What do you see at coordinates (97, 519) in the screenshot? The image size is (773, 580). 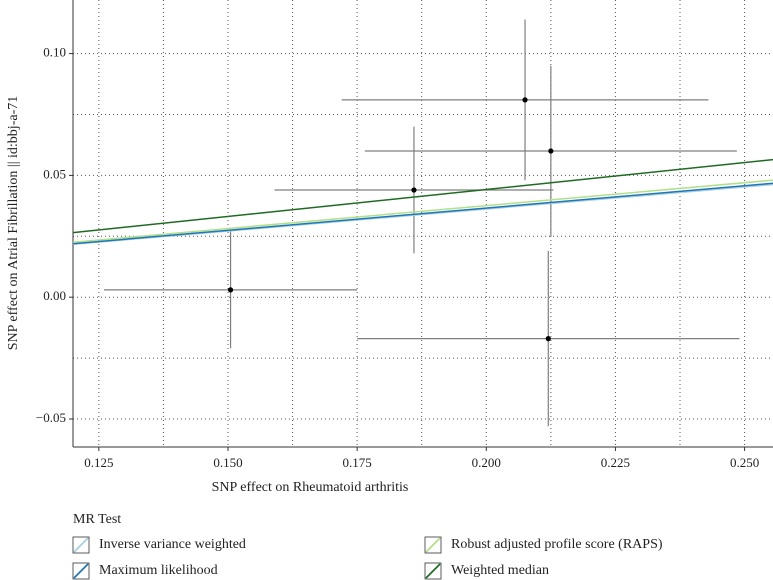 I see `legend-title: MR Test` at bounding box center [97, 519].